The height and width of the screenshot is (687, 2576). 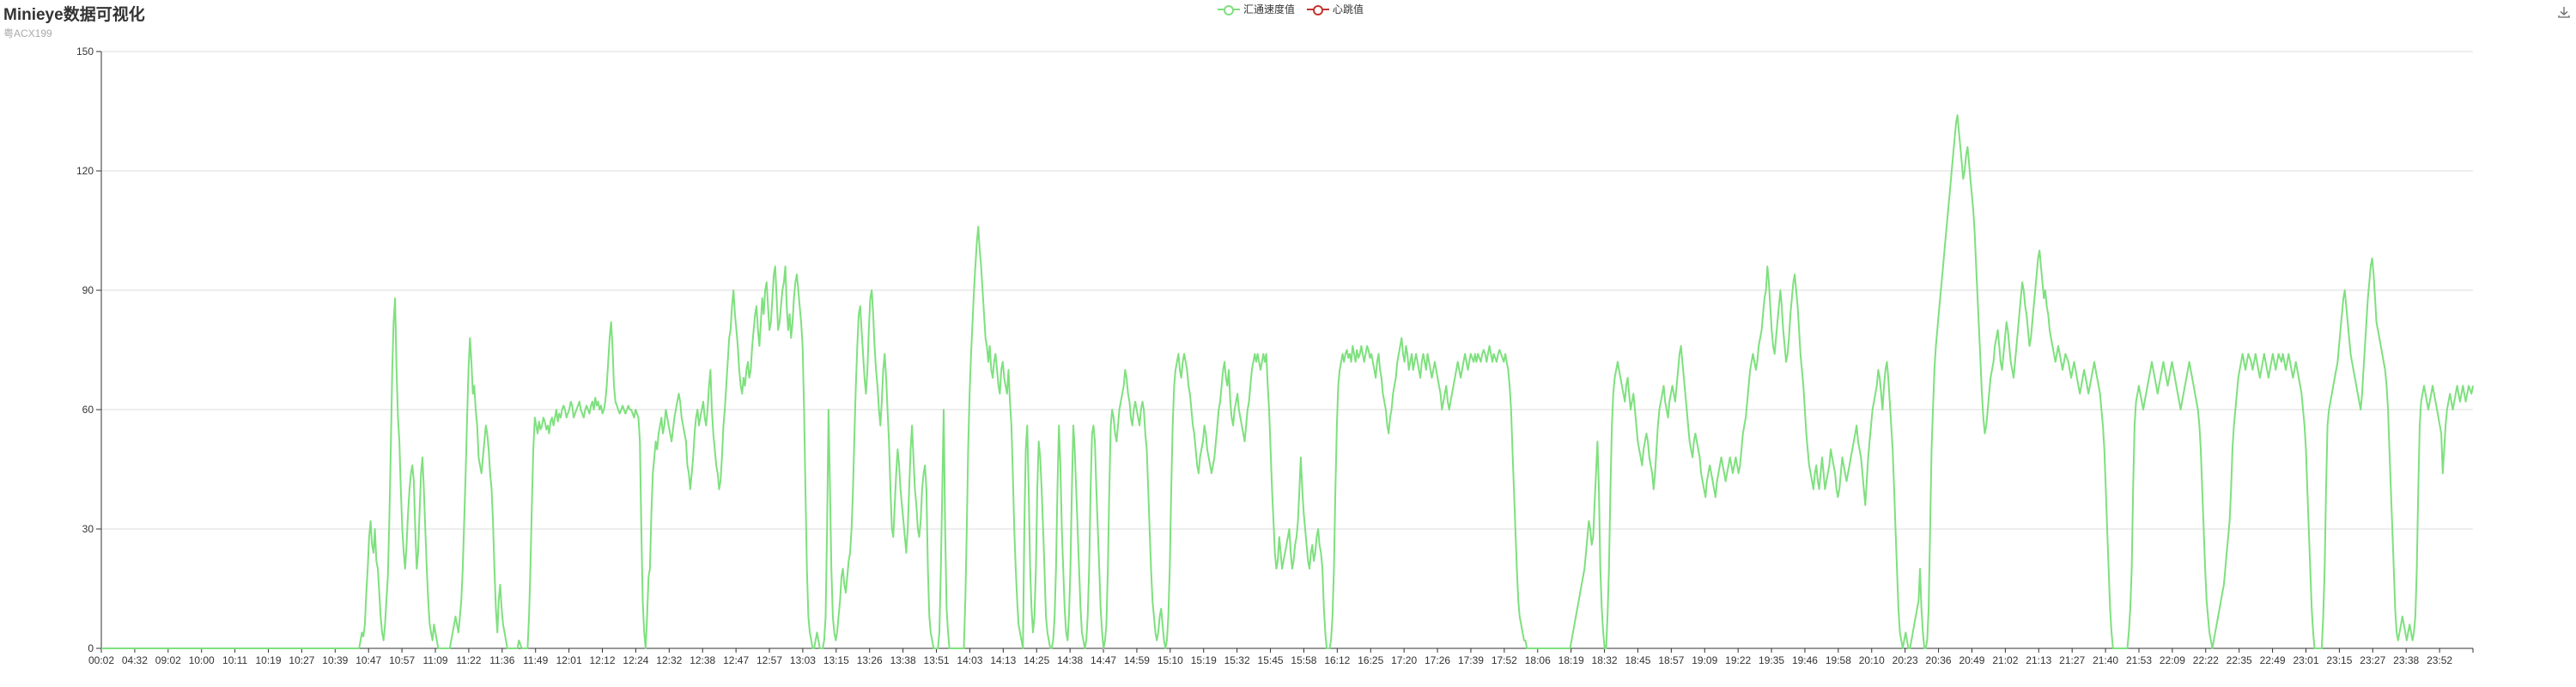 I want to click on x-tick-label: 21:27, so click(x=2072, y=660).